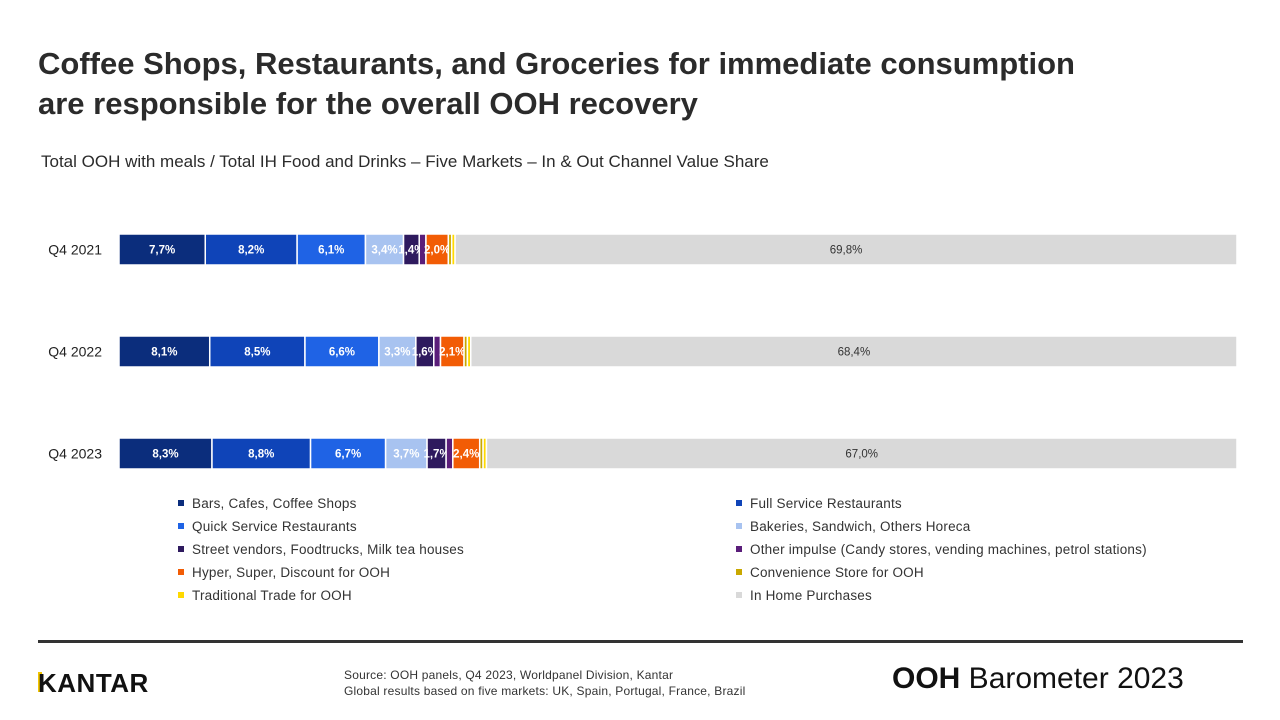 The width and height of the screenshot is (1280, 720). What do you see at coordinates (457, 595) in the screenshot?
I see `legend-item: Traditional Trade for OOH` at bounding box center [457, 595].